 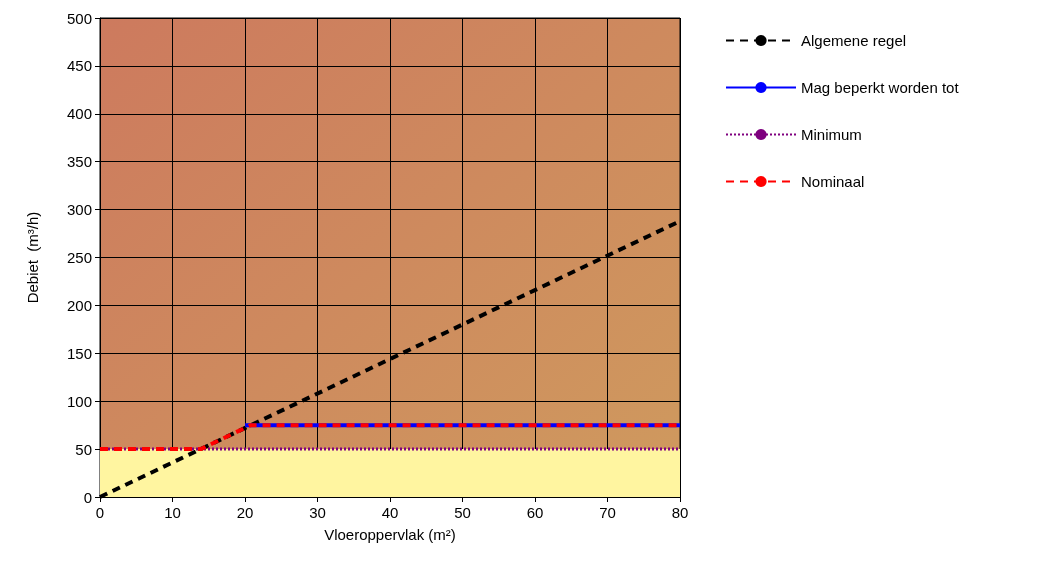 I want to click on y-tick-label: 250, so click(x=79, y=257).